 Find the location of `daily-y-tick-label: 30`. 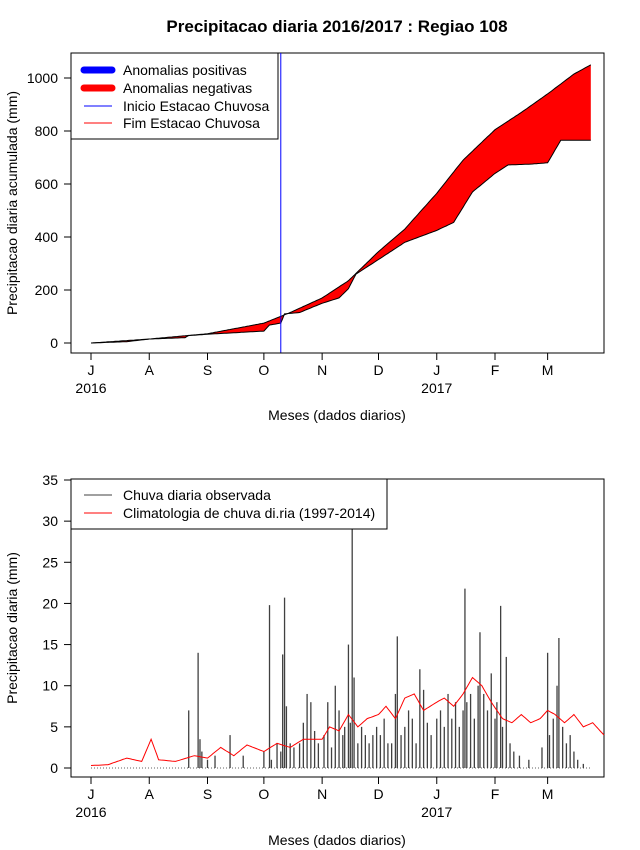

daily-y-tick-label: 30 is located at coordinates (50, 521).